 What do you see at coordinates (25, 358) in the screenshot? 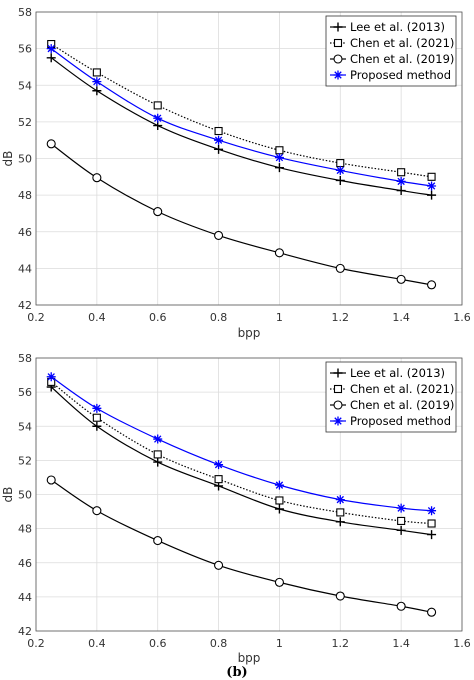
I see `y-tick-label: 58` at bounding box center [25, 358].